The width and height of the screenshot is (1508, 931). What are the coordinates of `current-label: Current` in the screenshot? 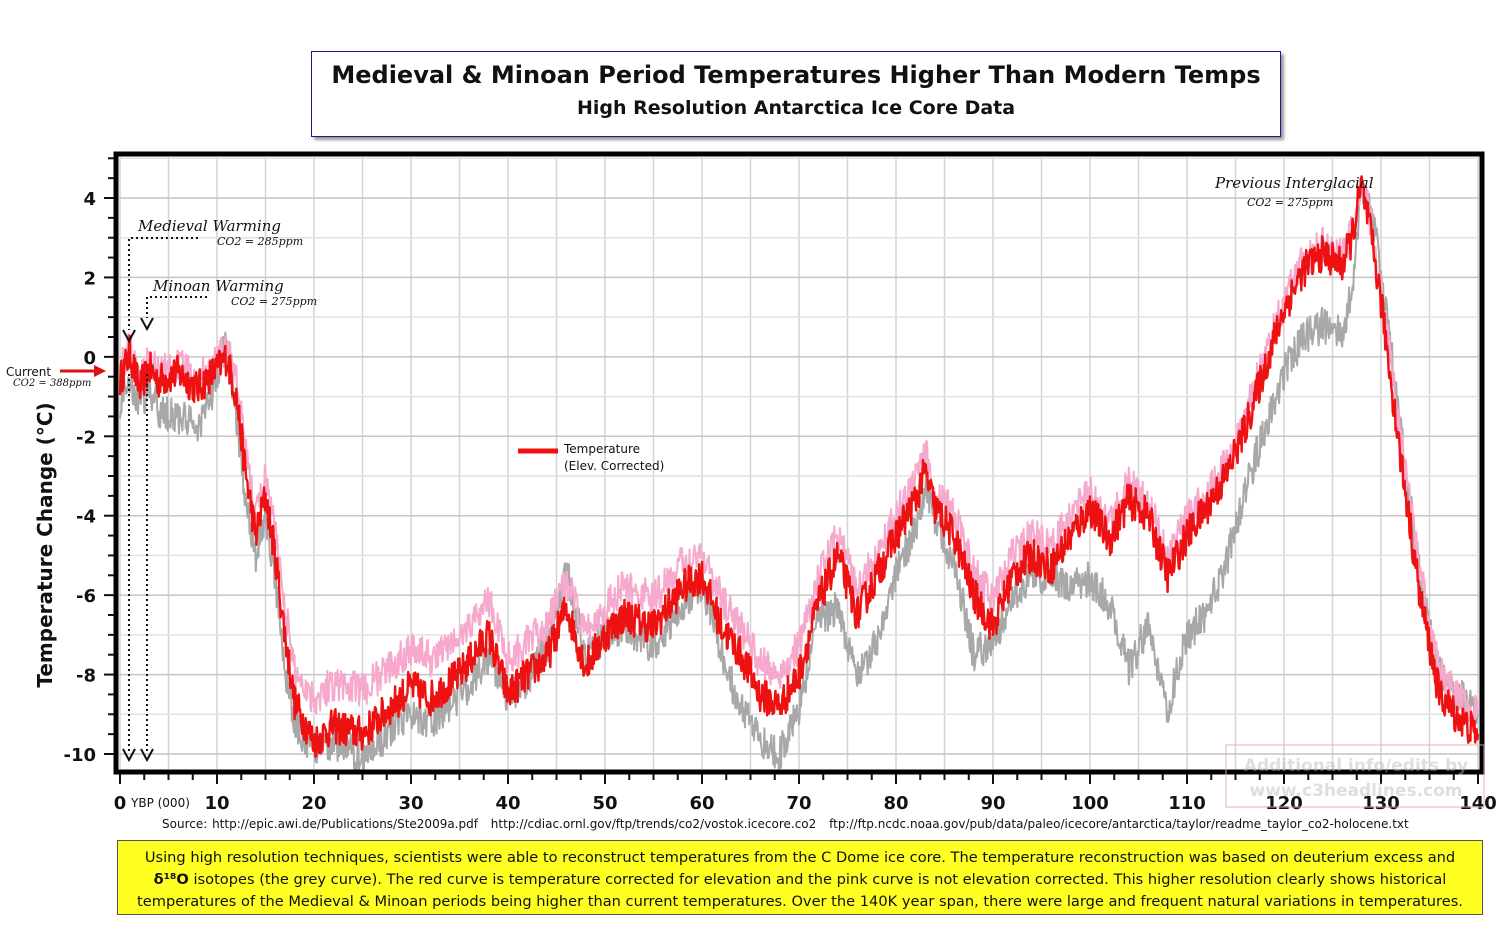 It's located at (28, 372).